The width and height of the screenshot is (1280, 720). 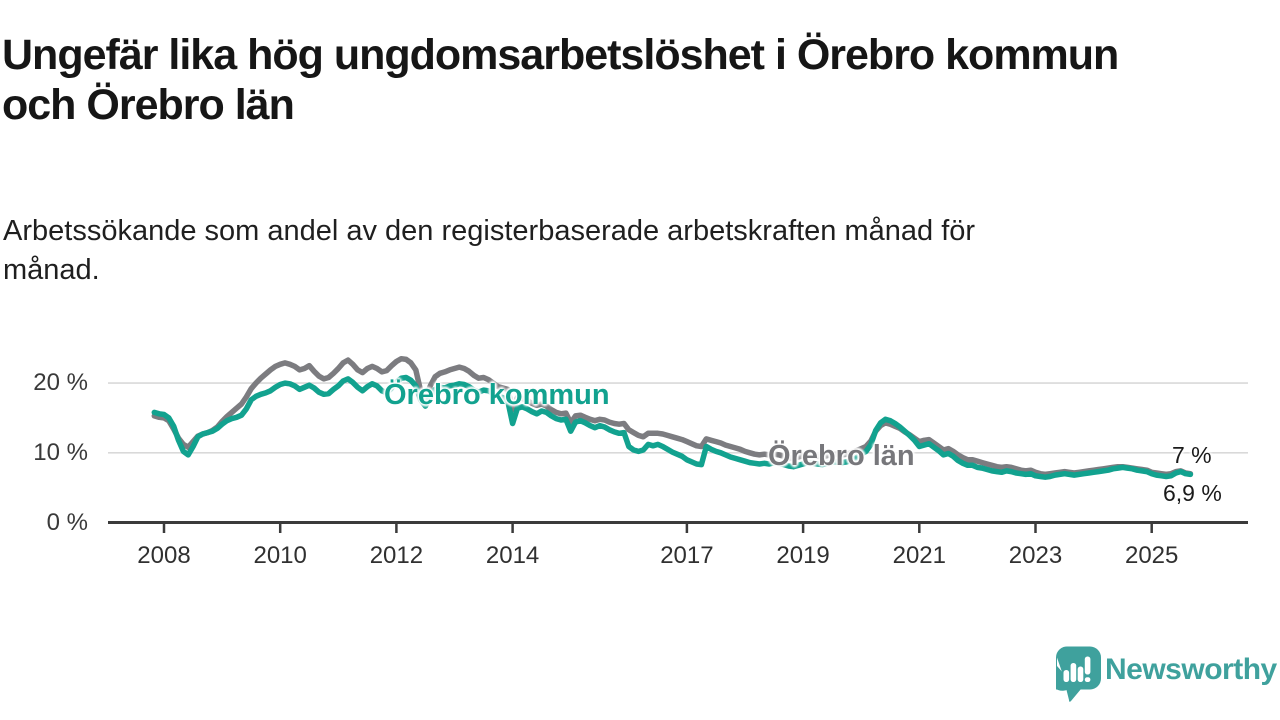 I want to click on speech-bubble-tail, so click(x=1073, y=695).